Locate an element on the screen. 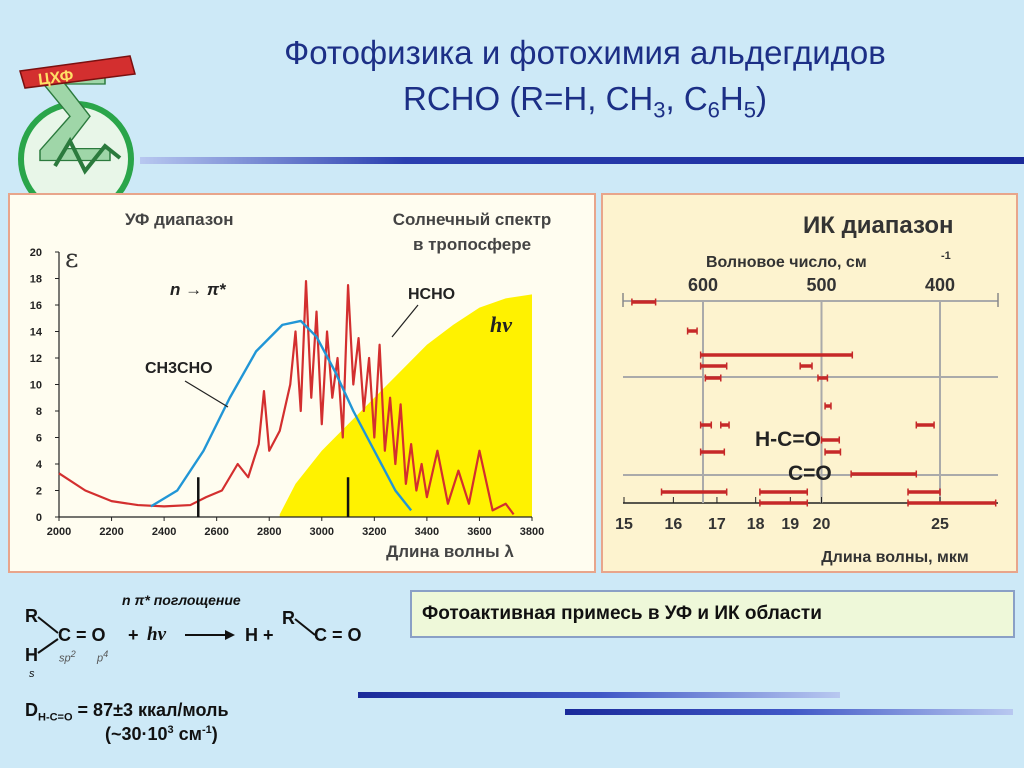 The height and width of the screenshot is (768, 1024). product-h: H + is located at coordinates (259, 635).